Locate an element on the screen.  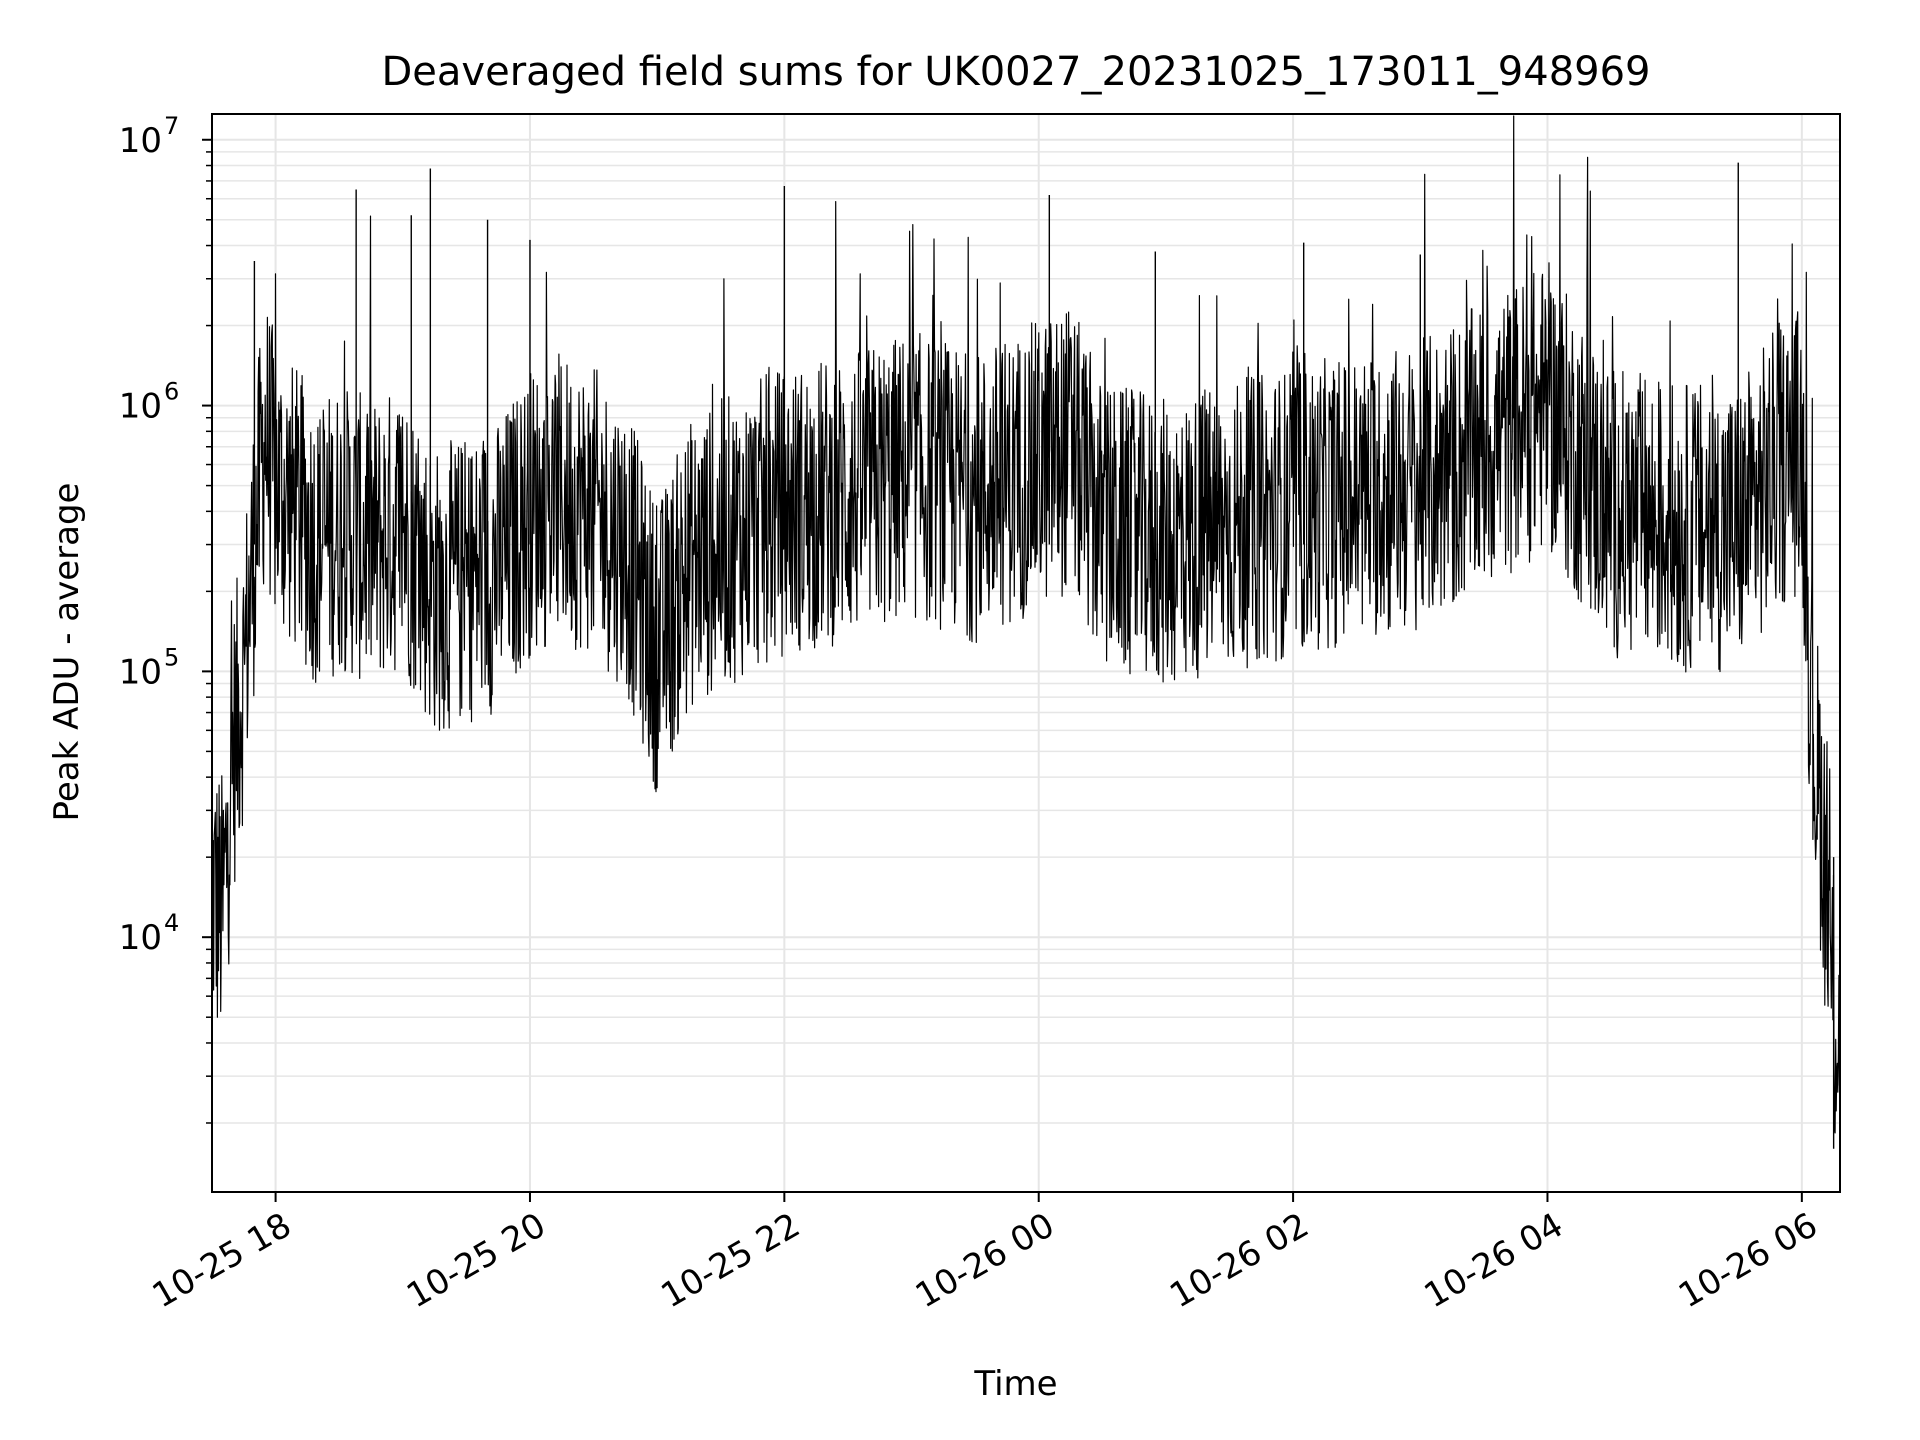
y-tick-exponent: 6 is located at coordinates (171, 392).